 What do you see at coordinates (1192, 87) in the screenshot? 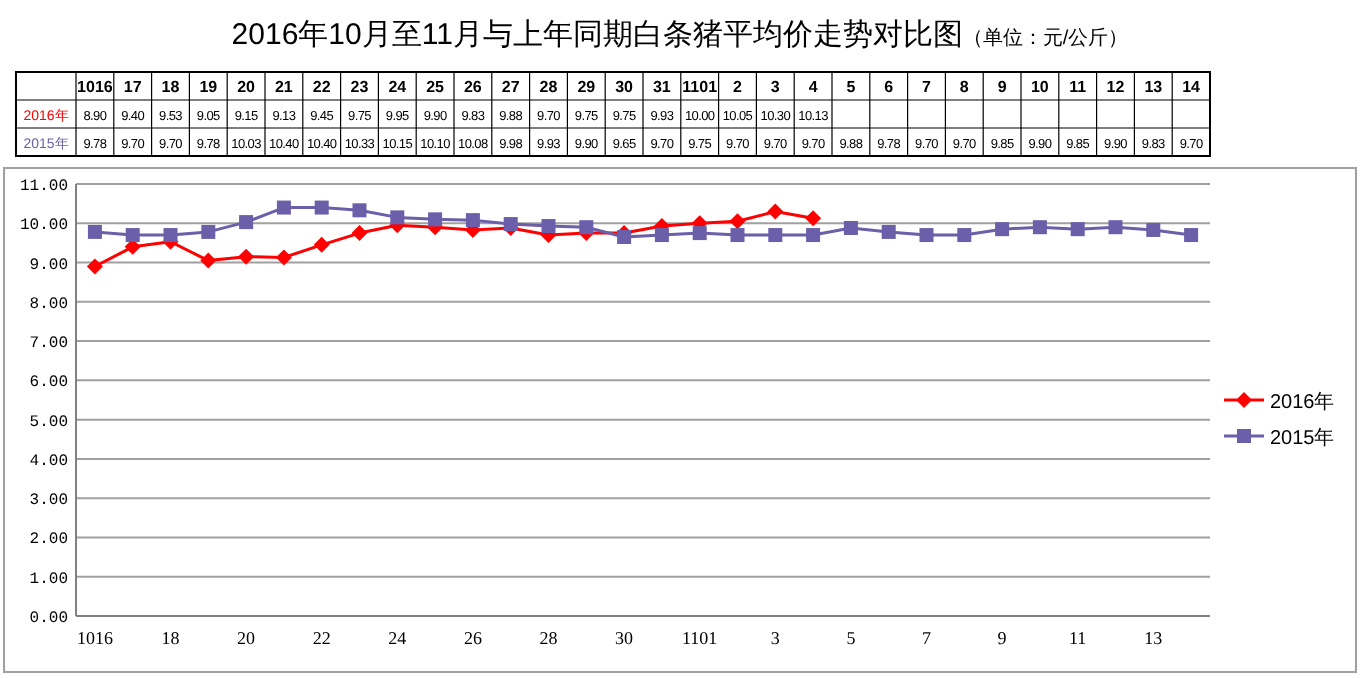
I see `x-tick-label: 14` at bounding box center [1192, 87].